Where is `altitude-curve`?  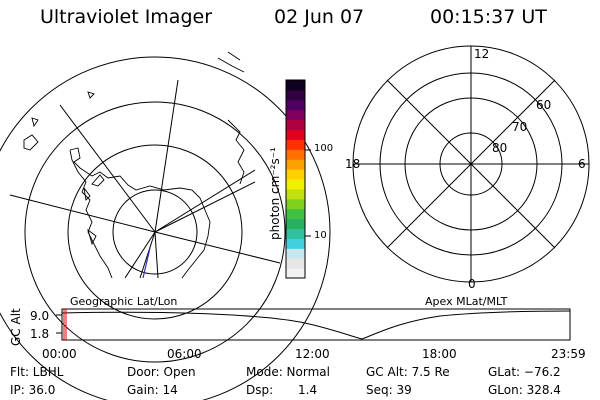
altitude-curve is located at coordinates (316, 325).